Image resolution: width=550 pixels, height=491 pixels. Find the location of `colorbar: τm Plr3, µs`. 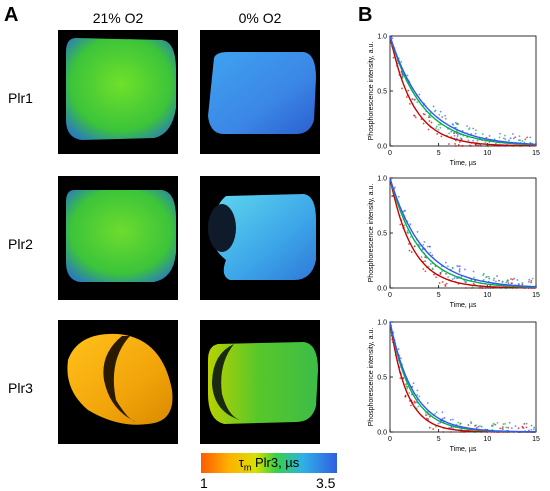

colorbar: τm Plr3, µs is located at coordinates (269, 463).